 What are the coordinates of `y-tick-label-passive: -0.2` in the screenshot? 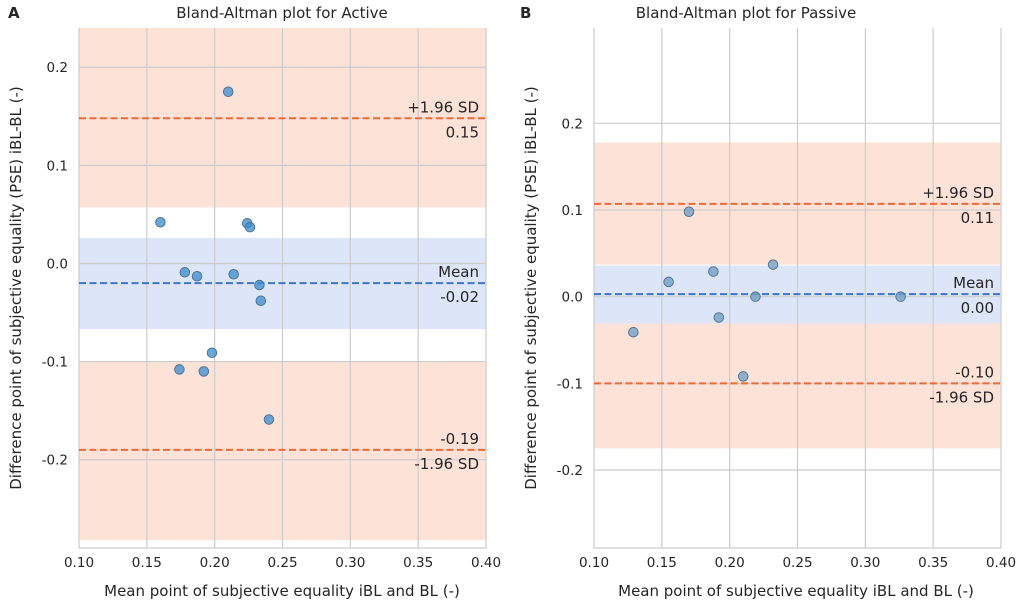 It's located at (570, 471).